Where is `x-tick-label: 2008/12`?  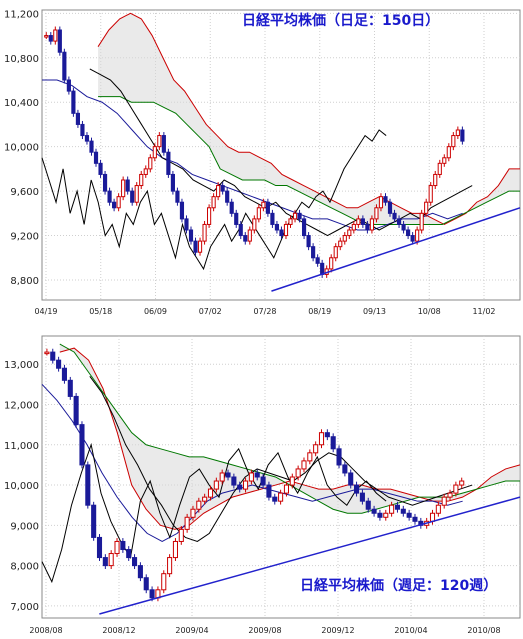 x-tick-label: 2008/12 is located at coordinates (118, 630).